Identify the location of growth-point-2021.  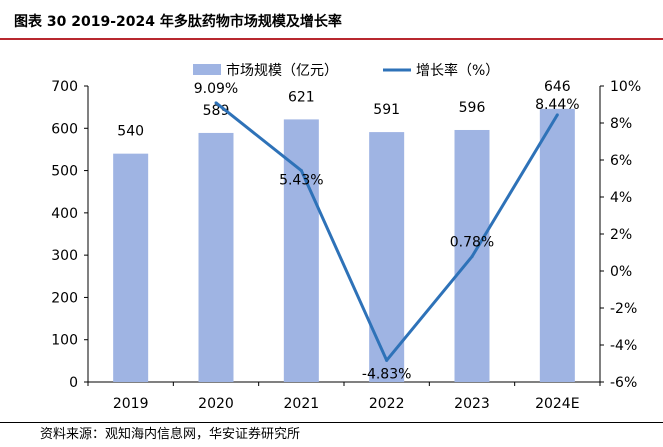
(301, 171).